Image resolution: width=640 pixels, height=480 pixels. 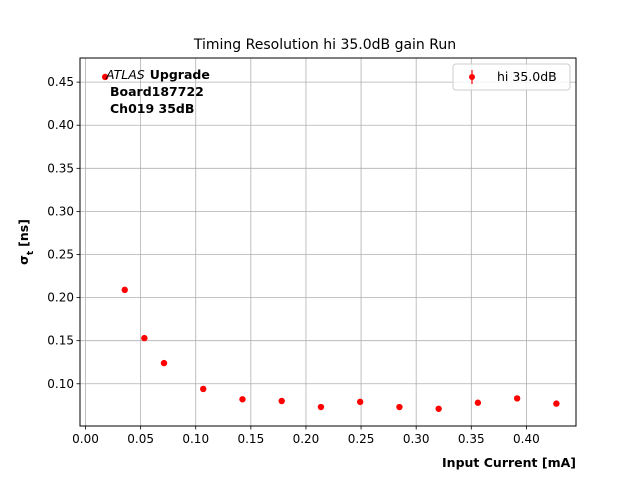 What do you see at coordinates (416, 439) in the screenshot?
I see `x-tick-label: 0.30` at bounding box center [416, 439].